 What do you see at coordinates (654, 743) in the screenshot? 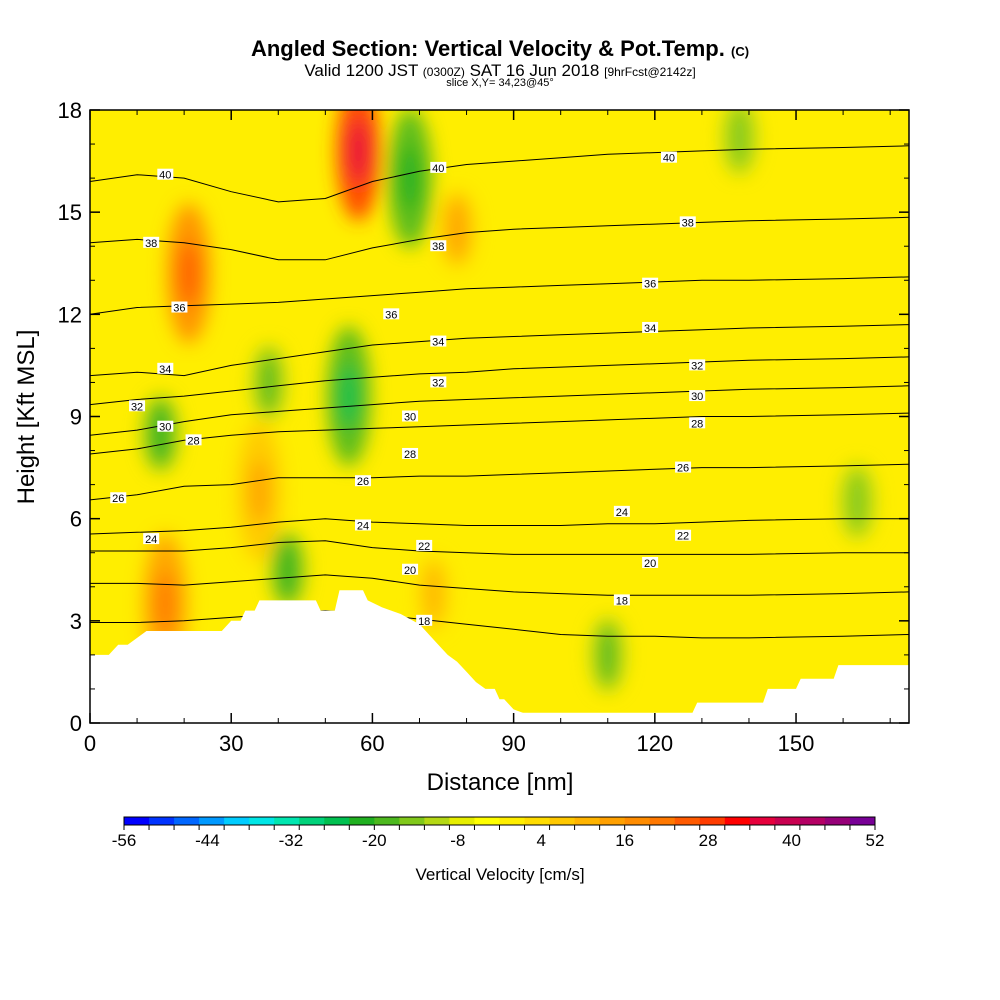
I see `x-tick-label: 120` at bounding box center [654, 743].